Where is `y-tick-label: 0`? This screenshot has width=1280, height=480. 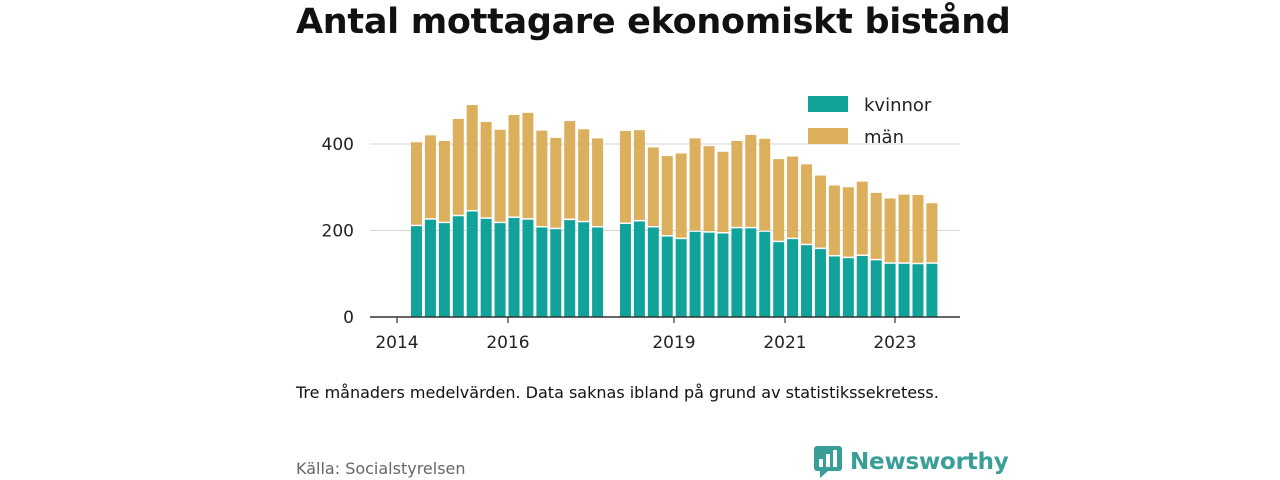
y-tick-label: 0 is located at coordinates (348, 318).